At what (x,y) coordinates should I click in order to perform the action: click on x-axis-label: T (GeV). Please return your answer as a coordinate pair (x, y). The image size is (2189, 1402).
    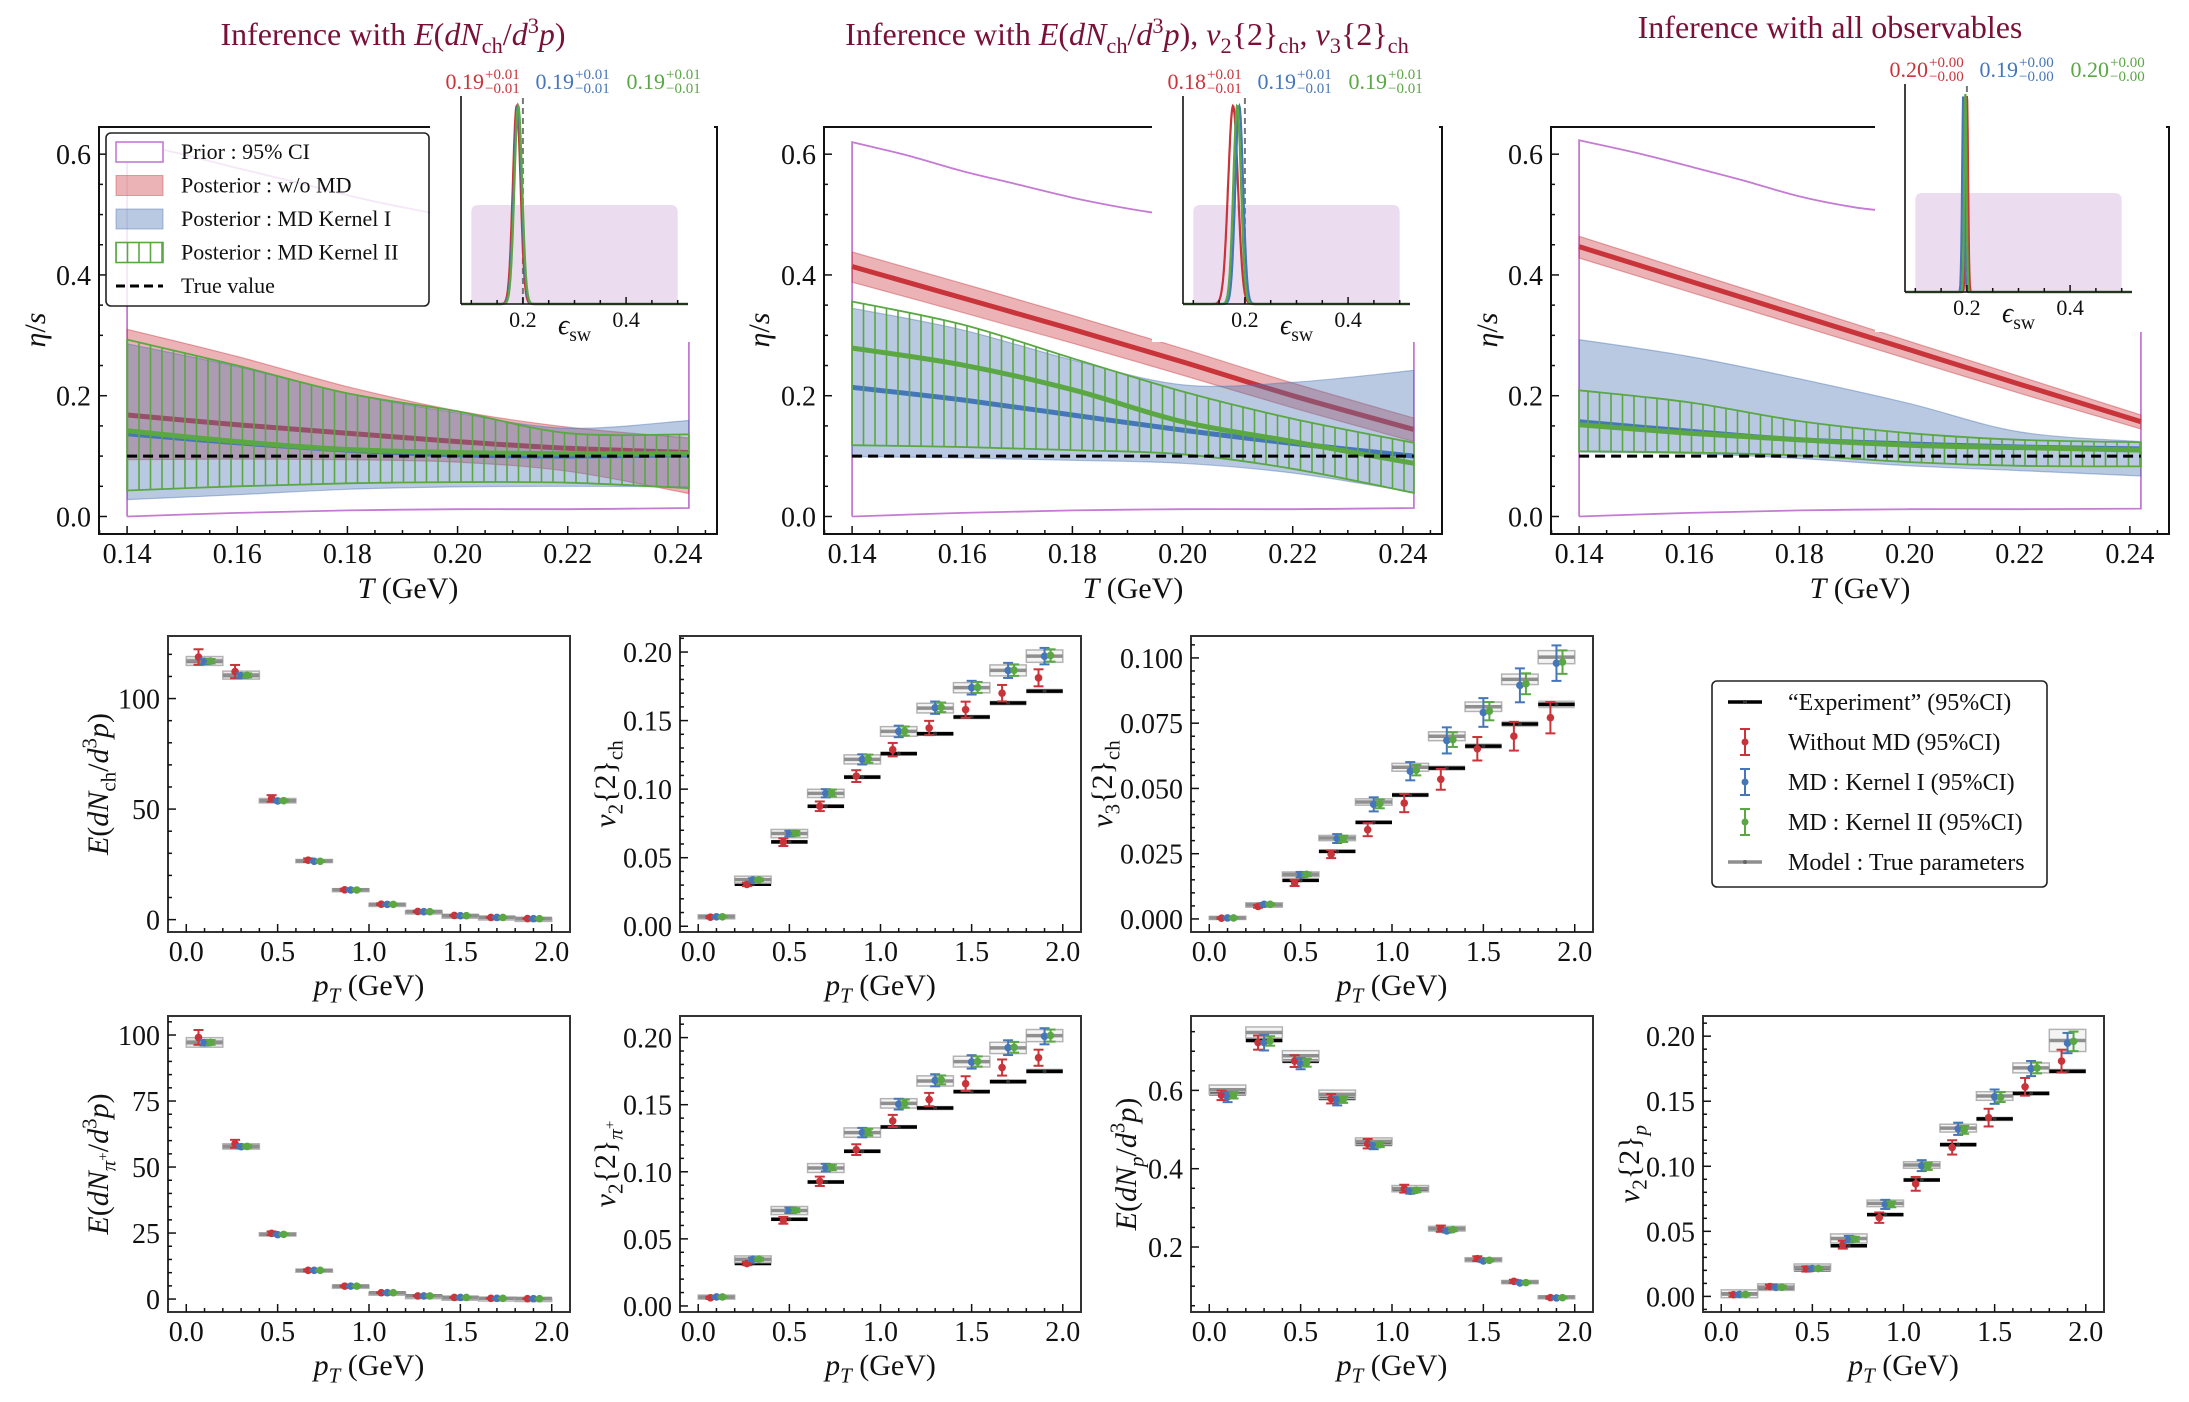
    Looking at the image, I should click on (408, 588).